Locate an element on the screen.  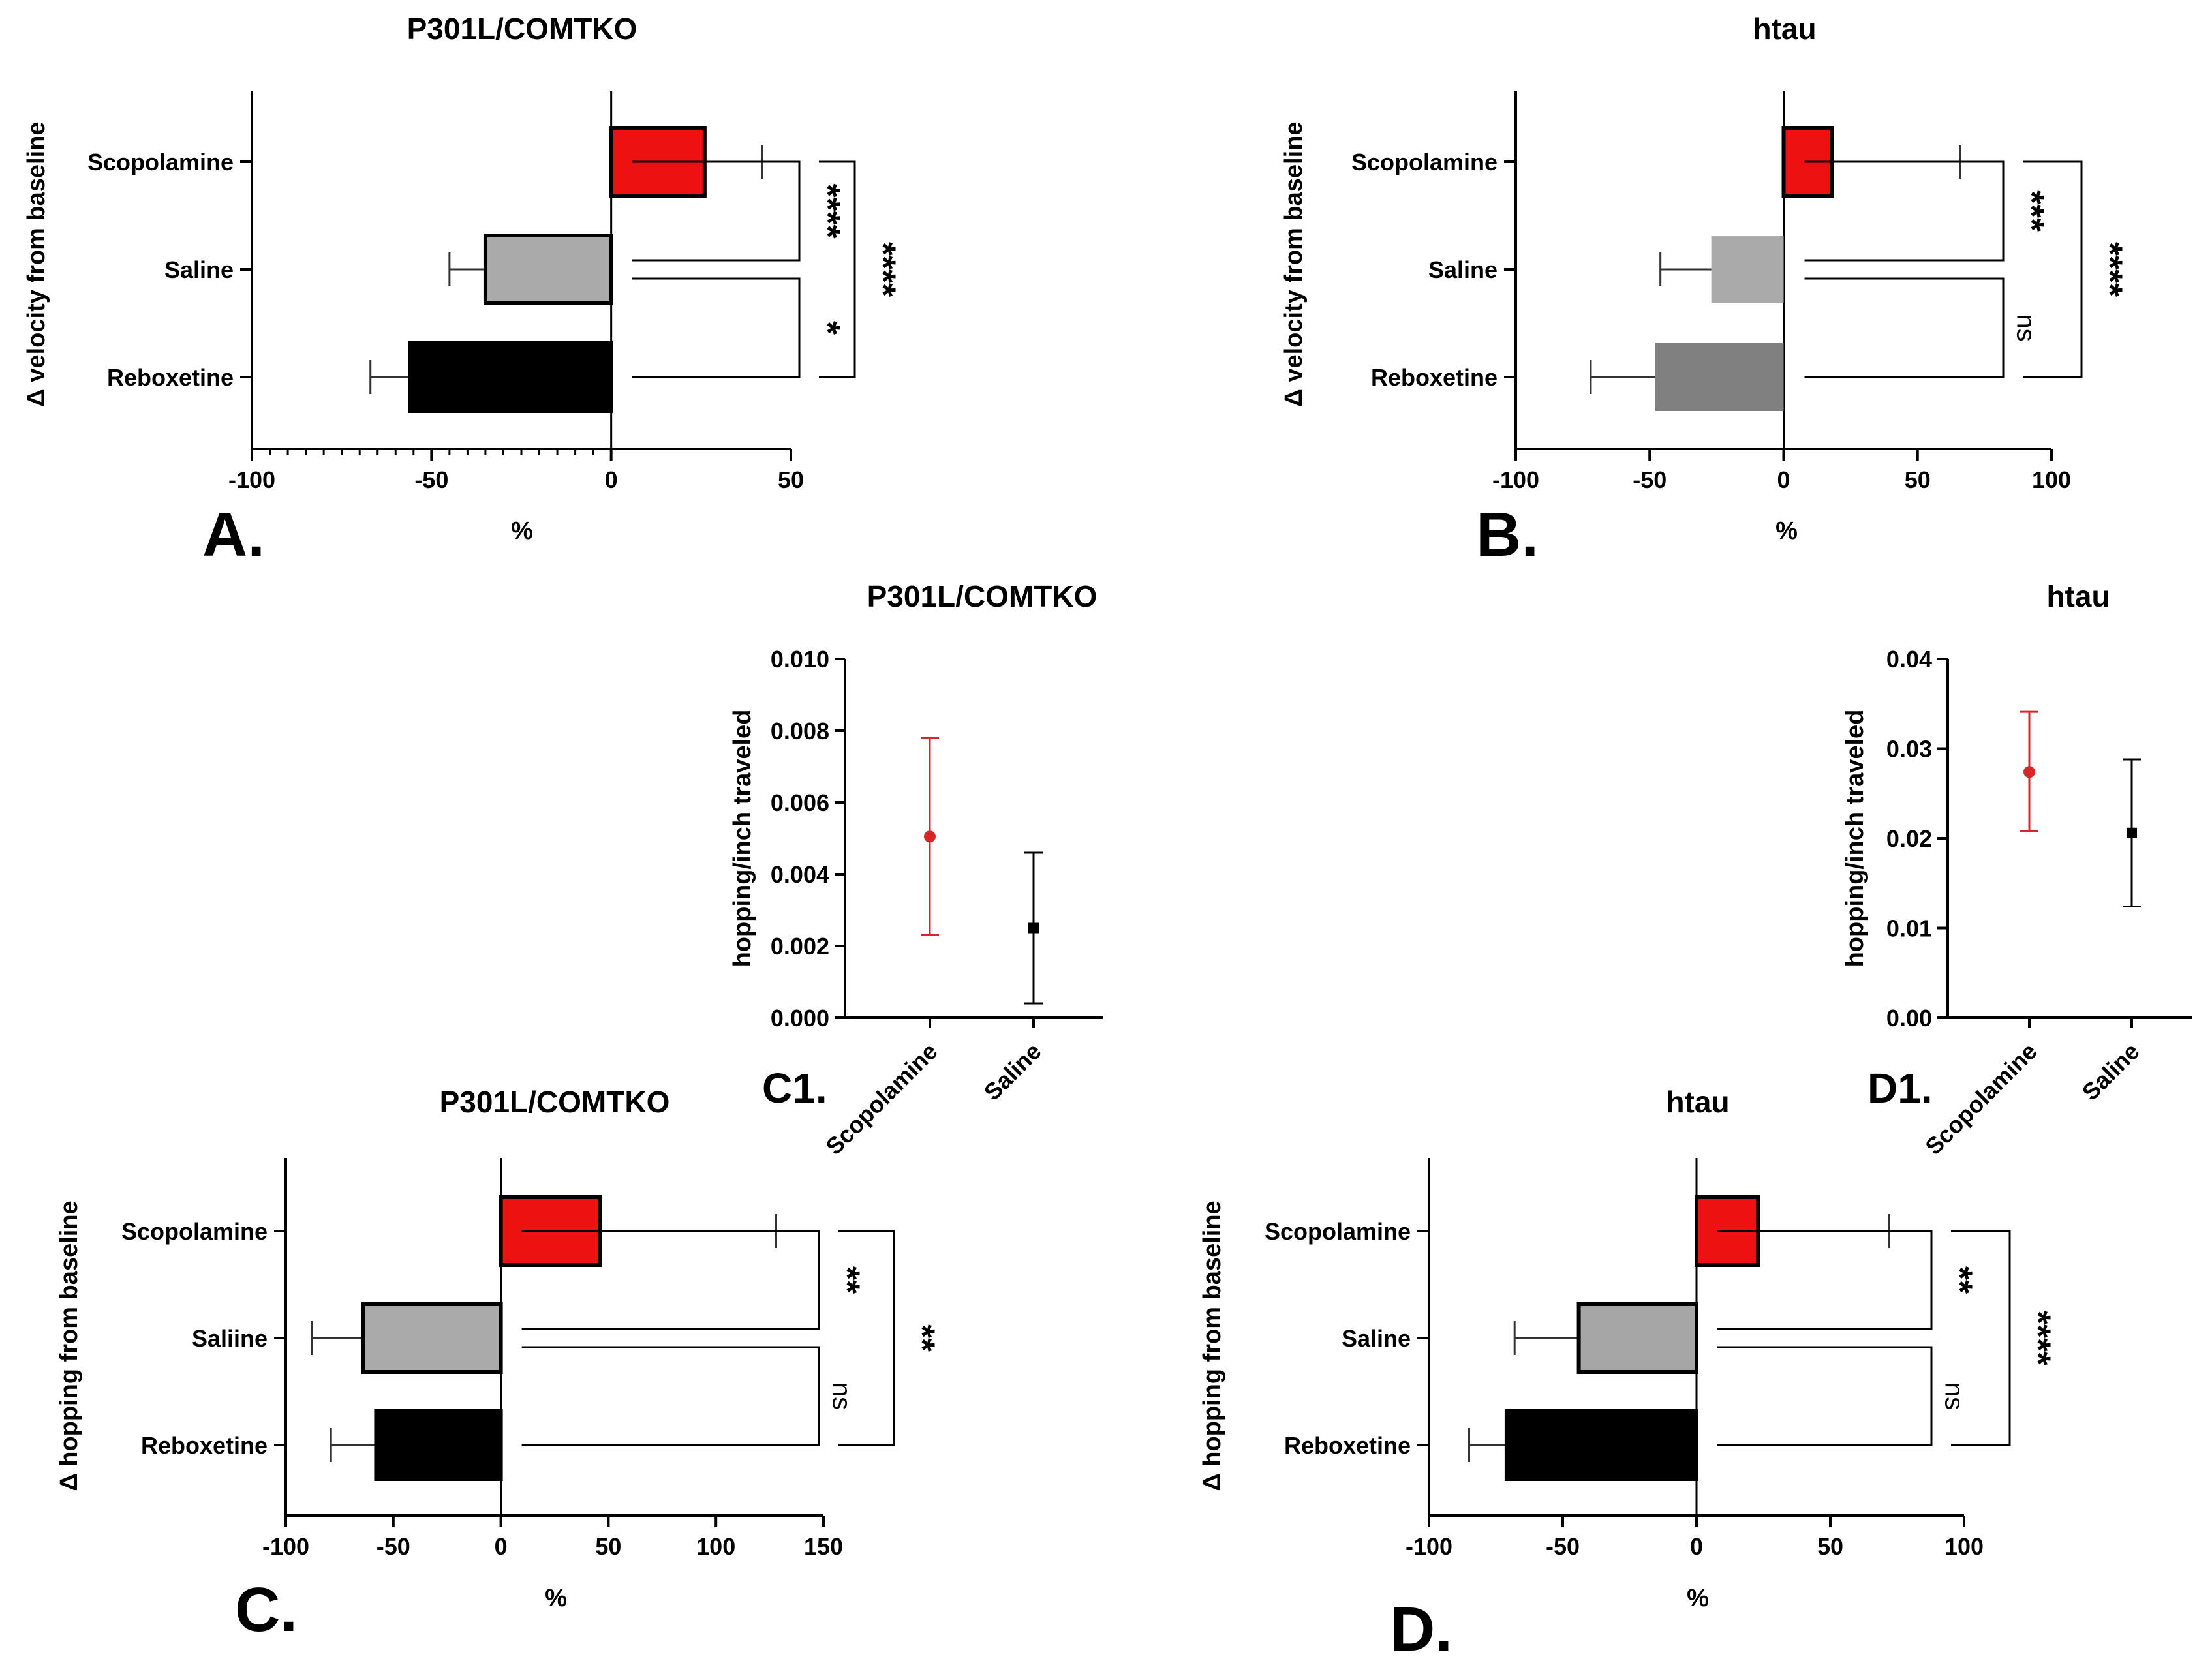
significance-label: *** is located at coordinates (2031, 211).